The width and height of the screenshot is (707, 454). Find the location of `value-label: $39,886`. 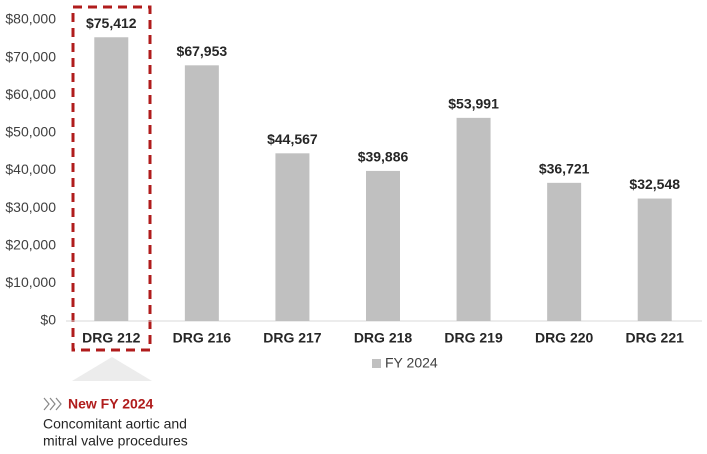

value-label: $39,886 is located at coordinates (383, 157).